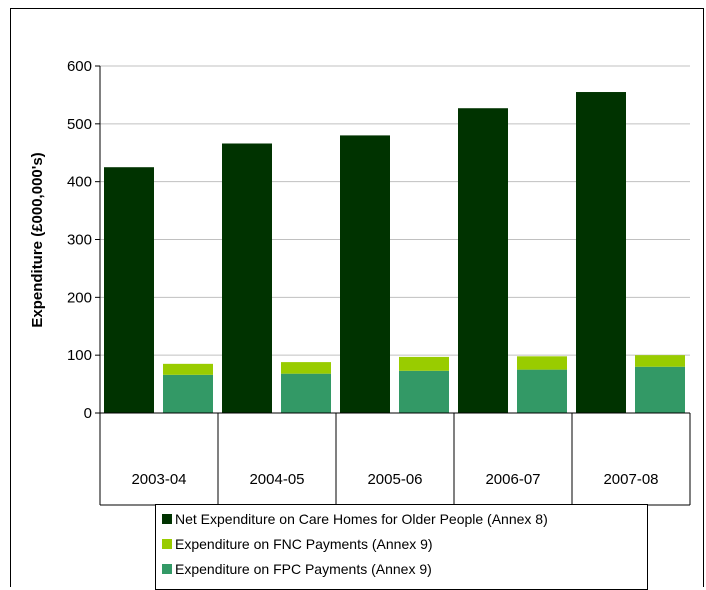 This screenshot has height=590, width=706. I want to click on x-category-label: 2003-04, so click(158, 479).